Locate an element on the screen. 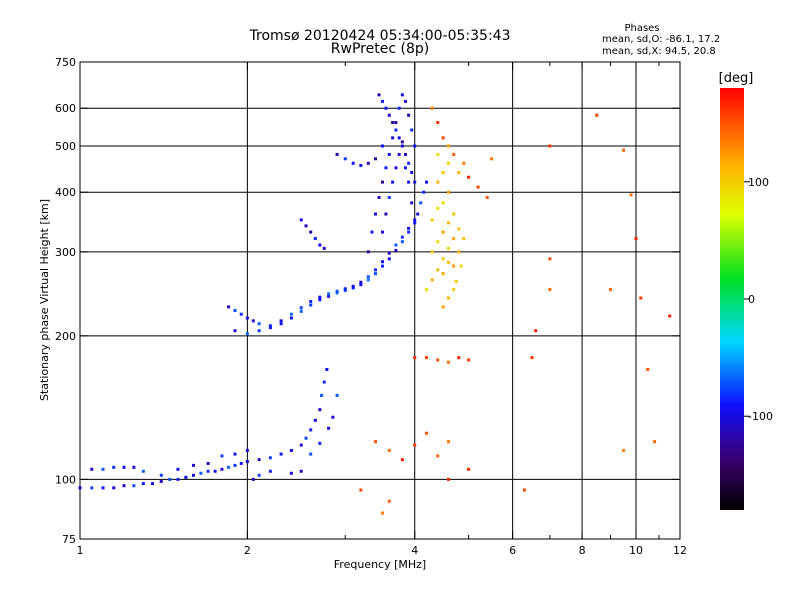  y-tick-label: 300 is located at coordinates (65, 252).